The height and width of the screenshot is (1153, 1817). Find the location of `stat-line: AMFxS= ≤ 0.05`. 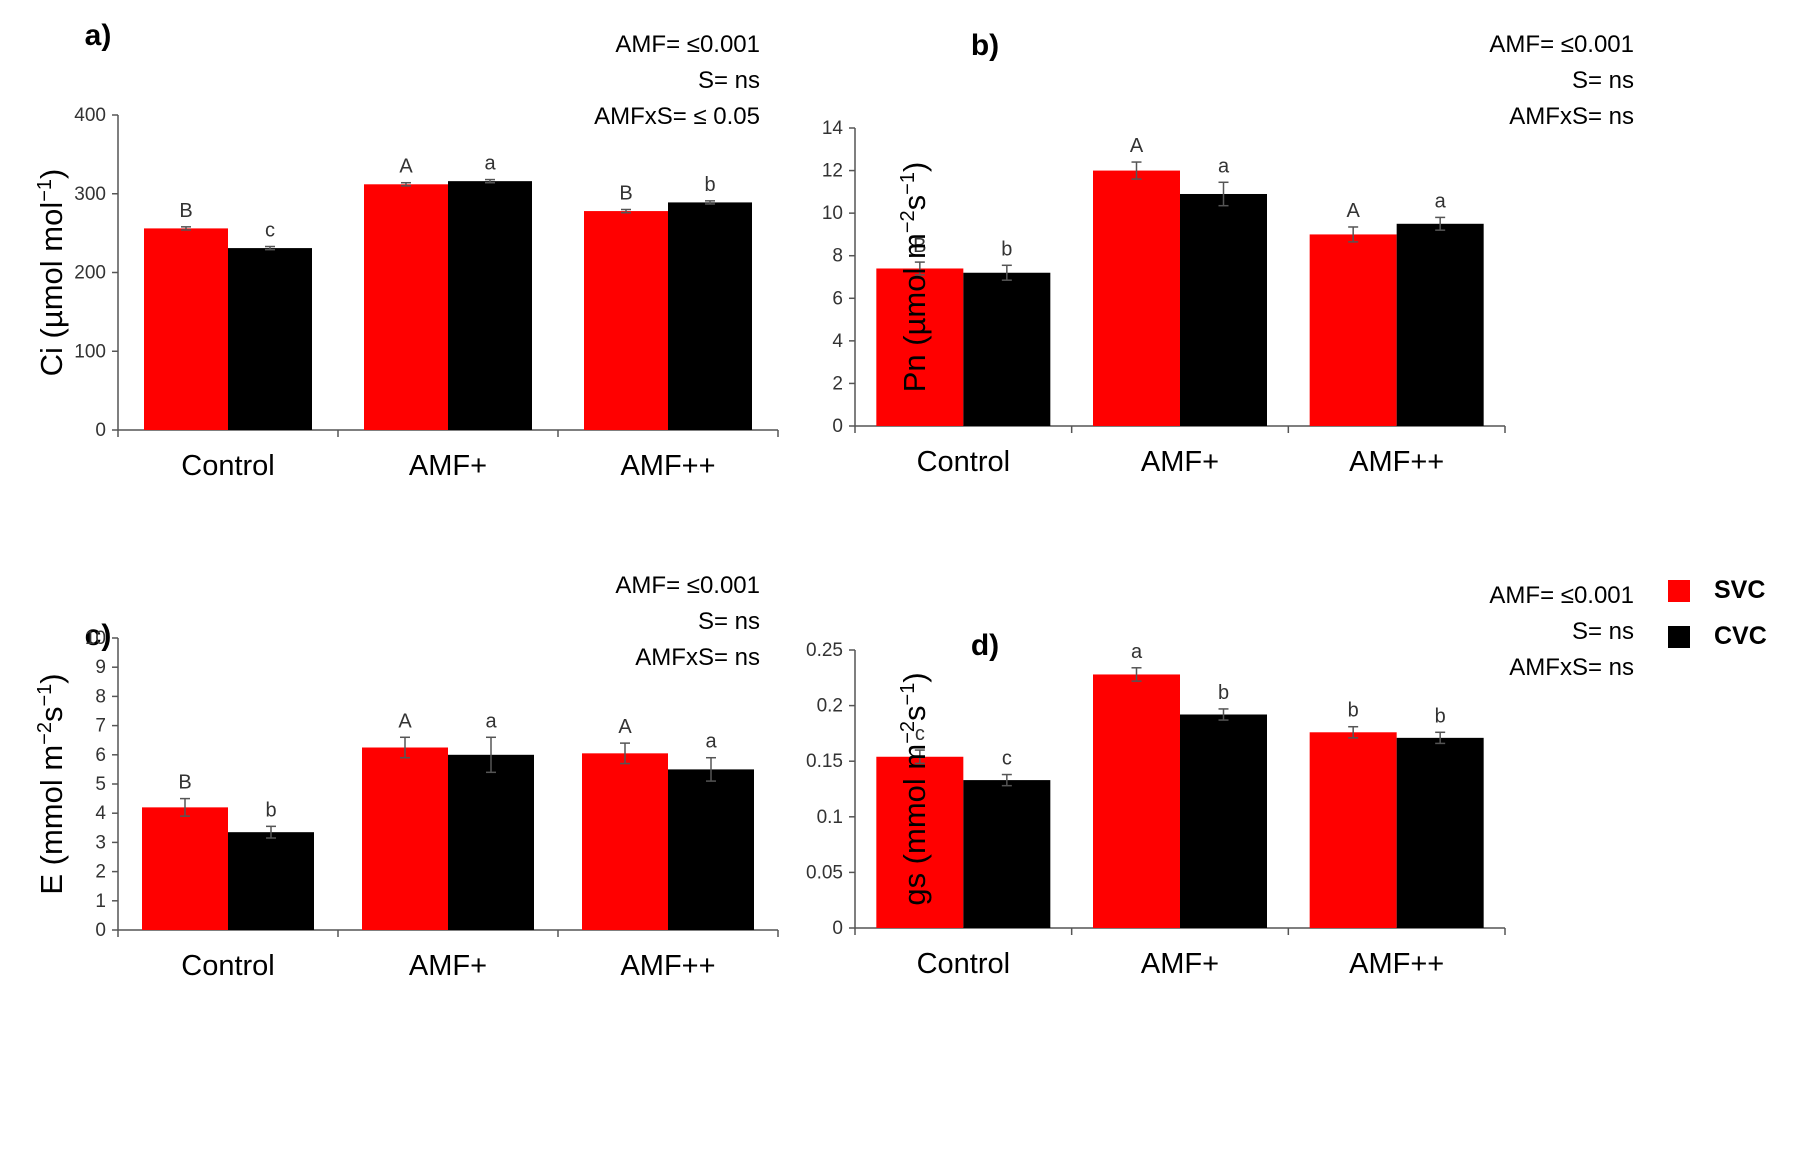

stat-line: AMFxS= ≤ 0.05 is located at coordinates (677, 116).